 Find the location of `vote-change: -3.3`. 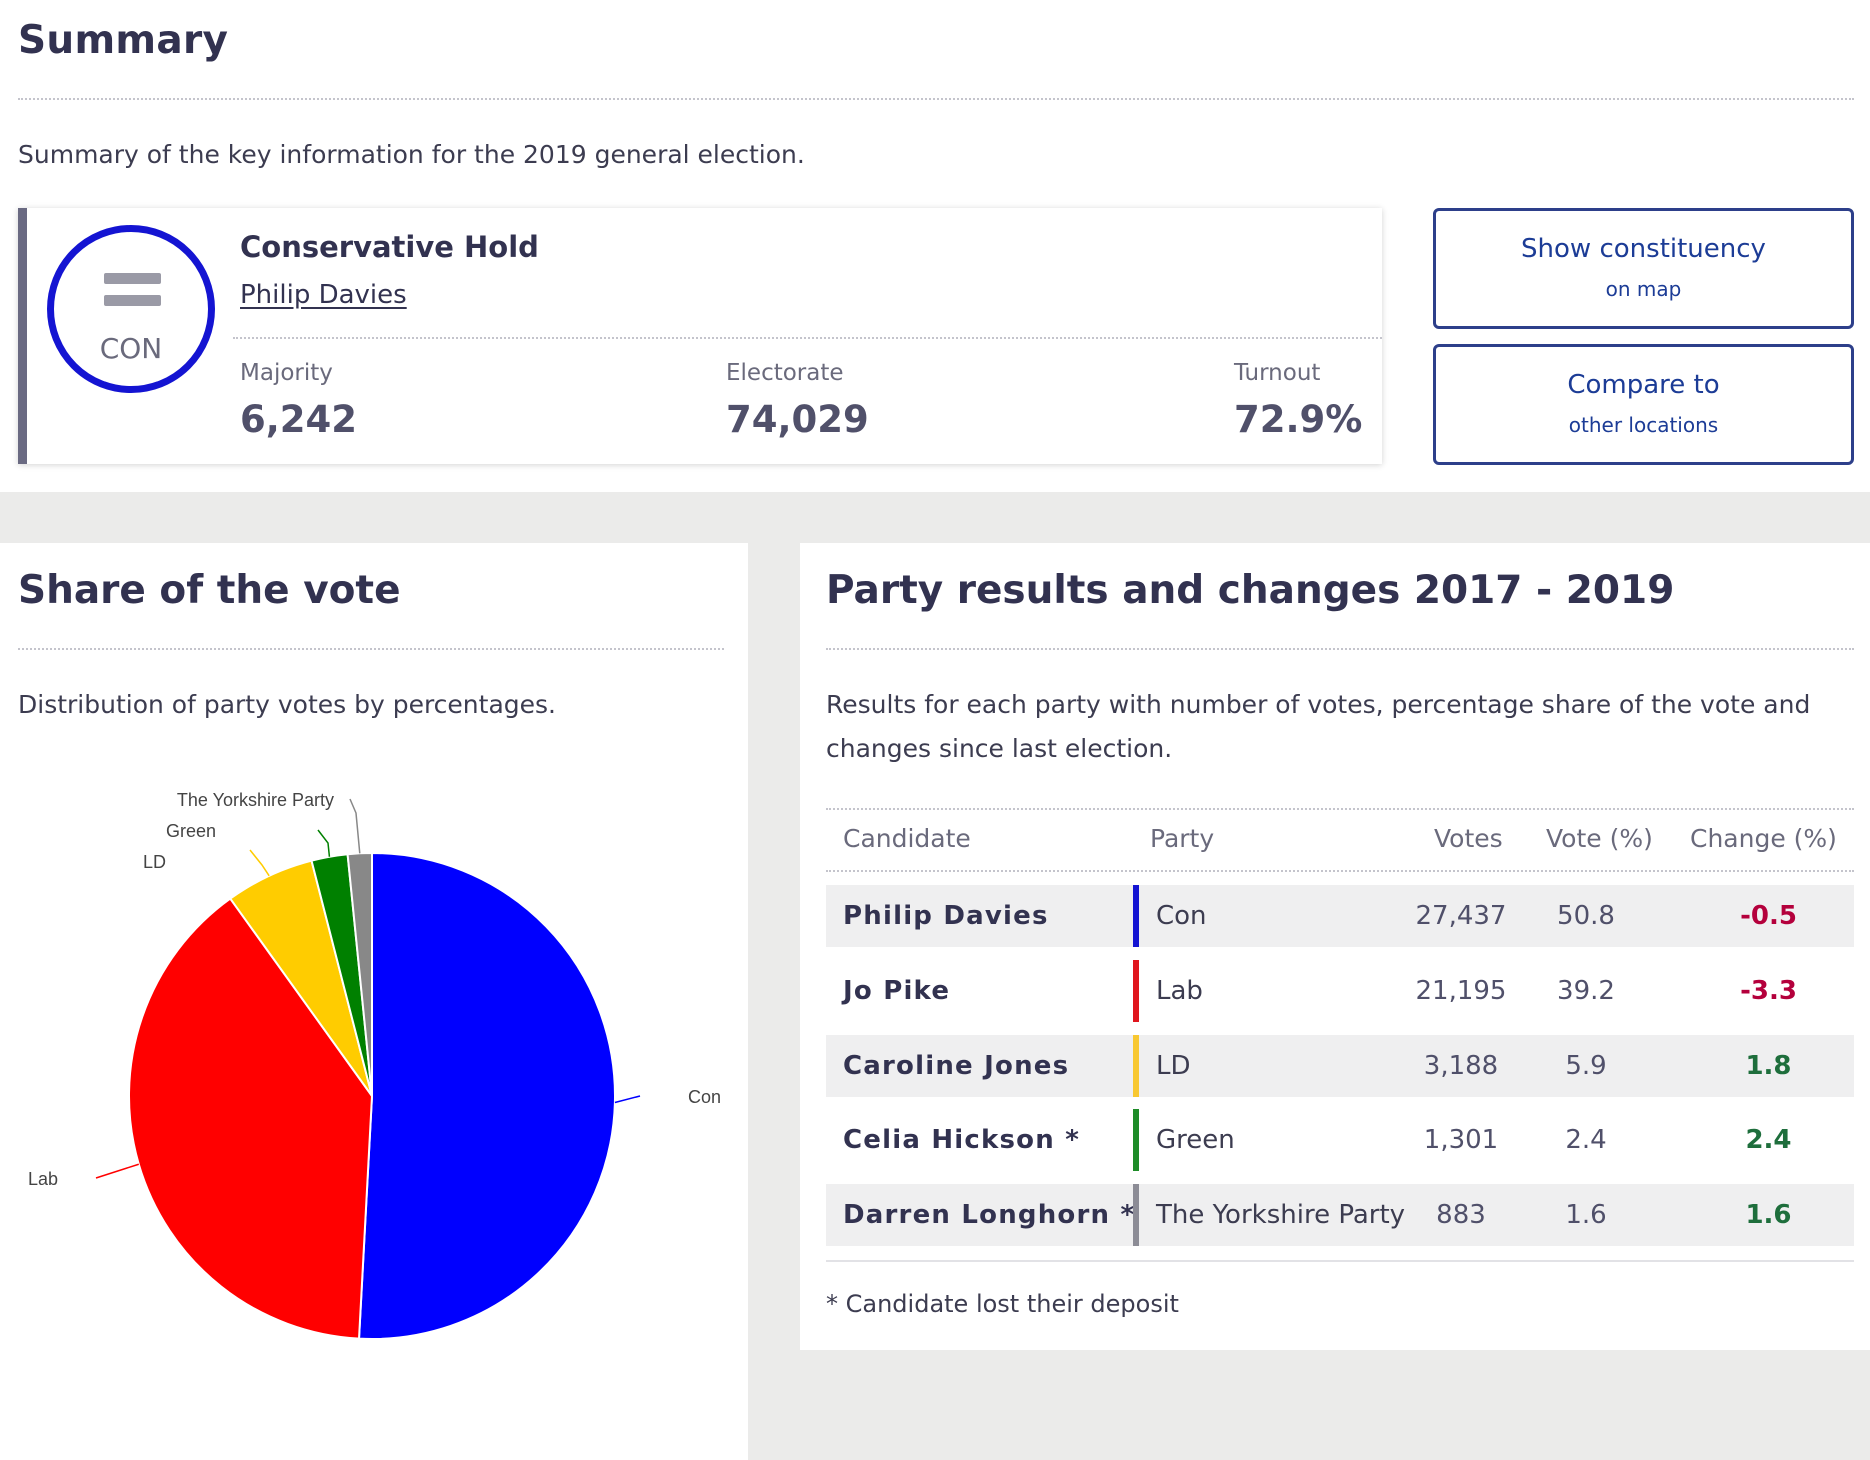

vote-change: -3.3 is located at coordinates (1768, 991).